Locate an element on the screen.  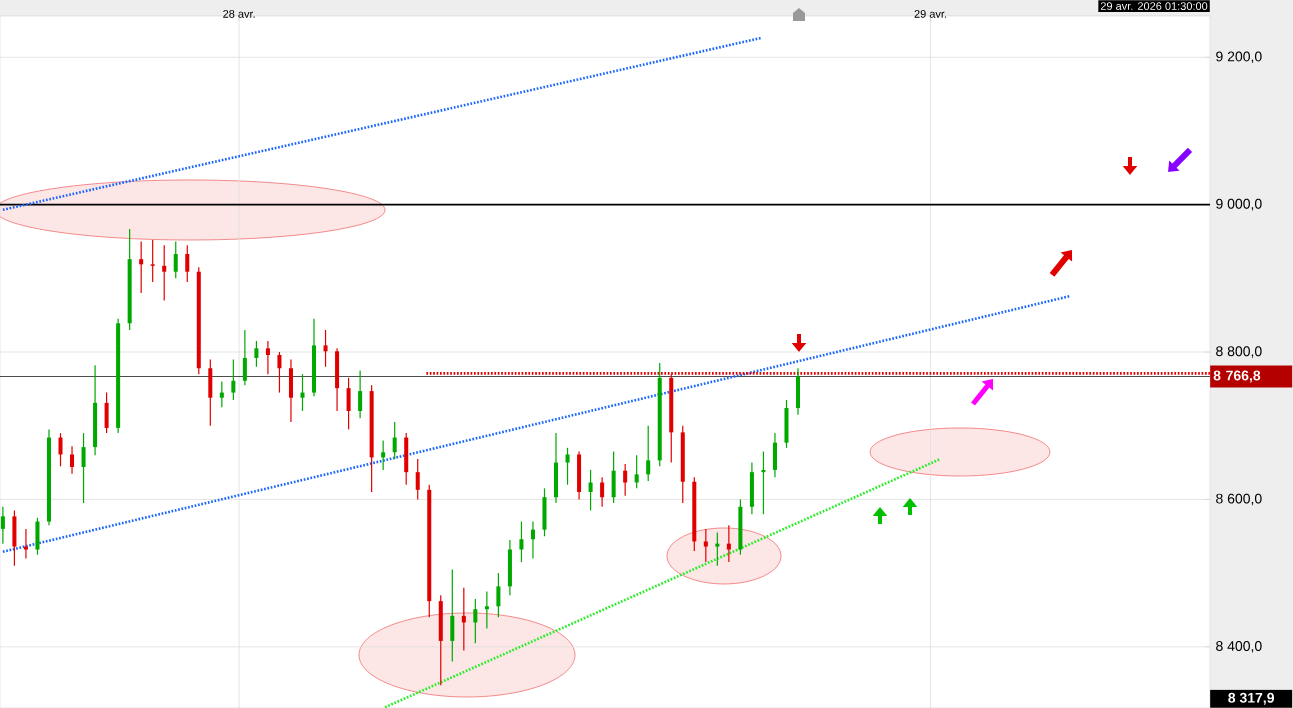
x-tick-label: 29 avr. is located at coordinates (930, 14).